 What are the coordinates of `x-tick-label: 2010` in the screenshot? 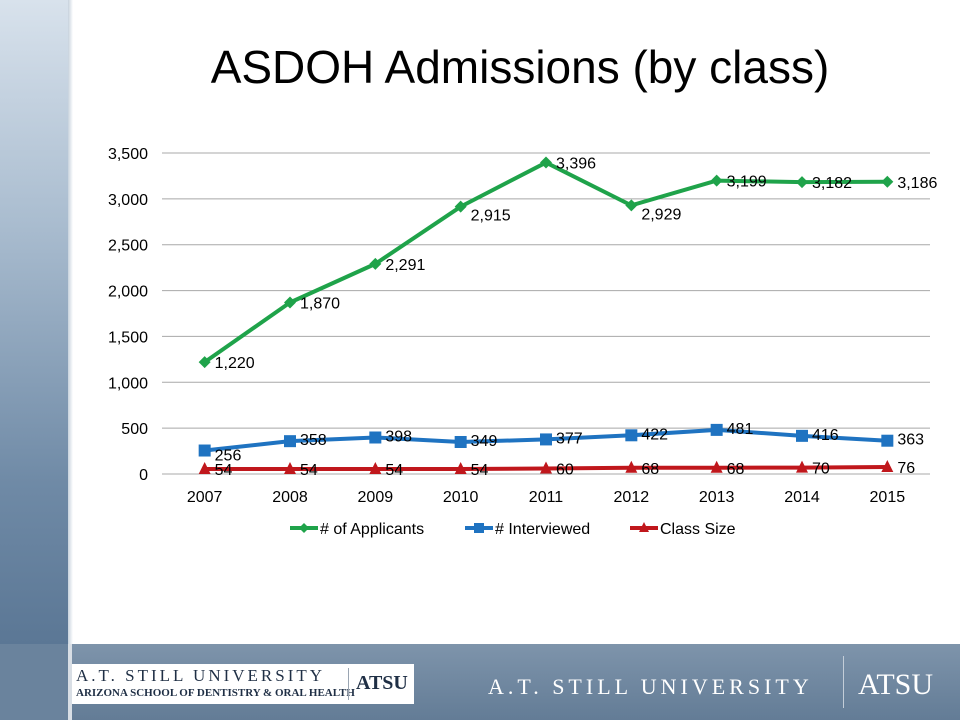 It's located at (461, 497).